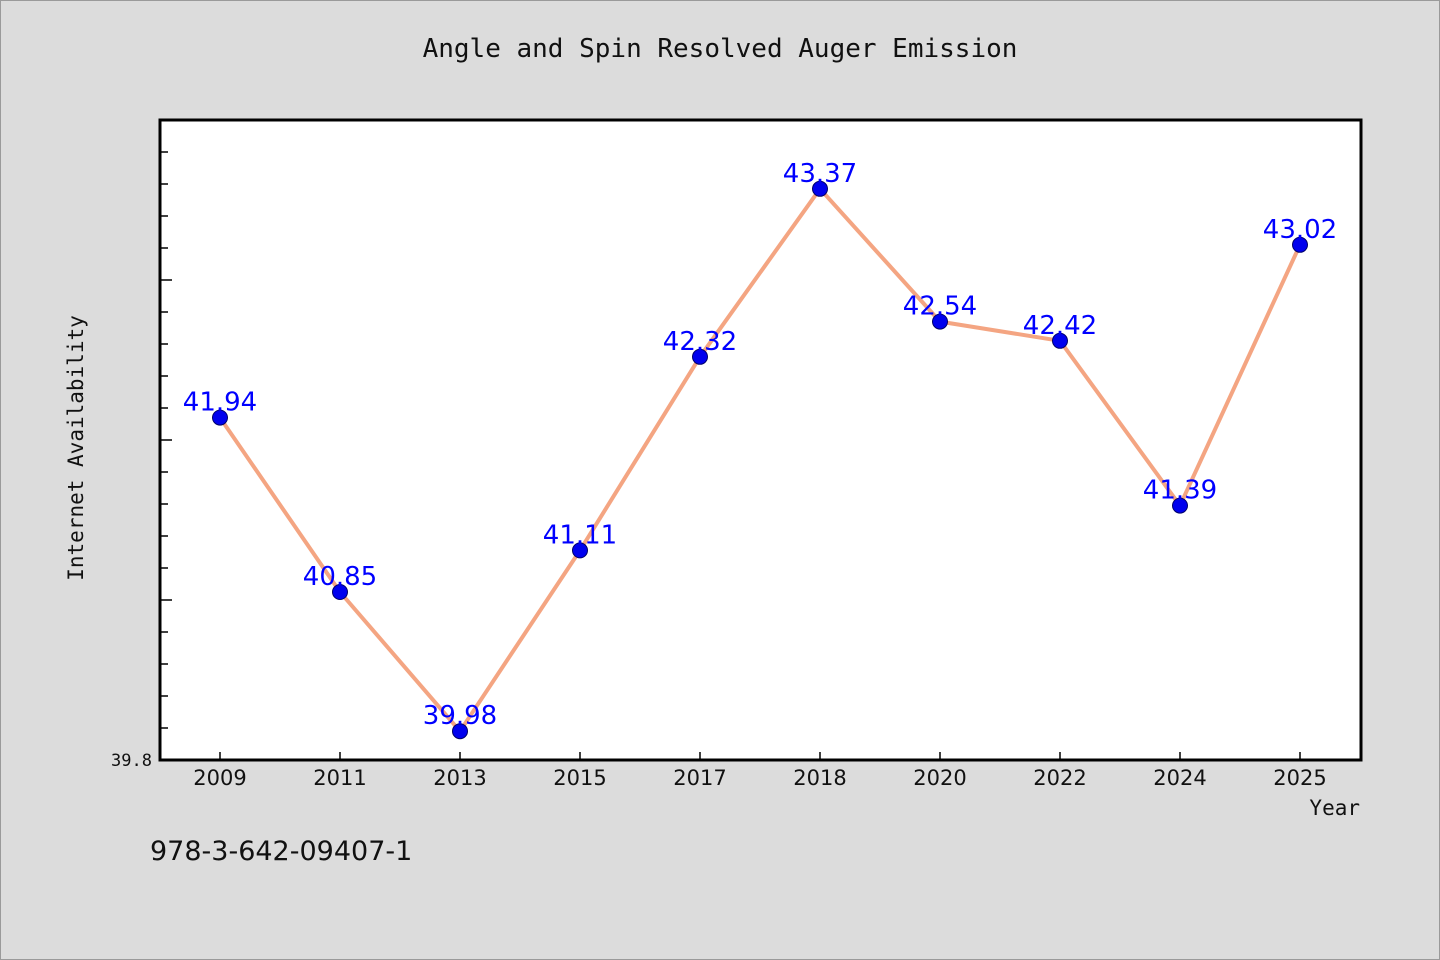  What do you see at coordinates (1180, 491) in the screenshot?
I see `data-label: 41.39` at bounding box center [1180, 491].